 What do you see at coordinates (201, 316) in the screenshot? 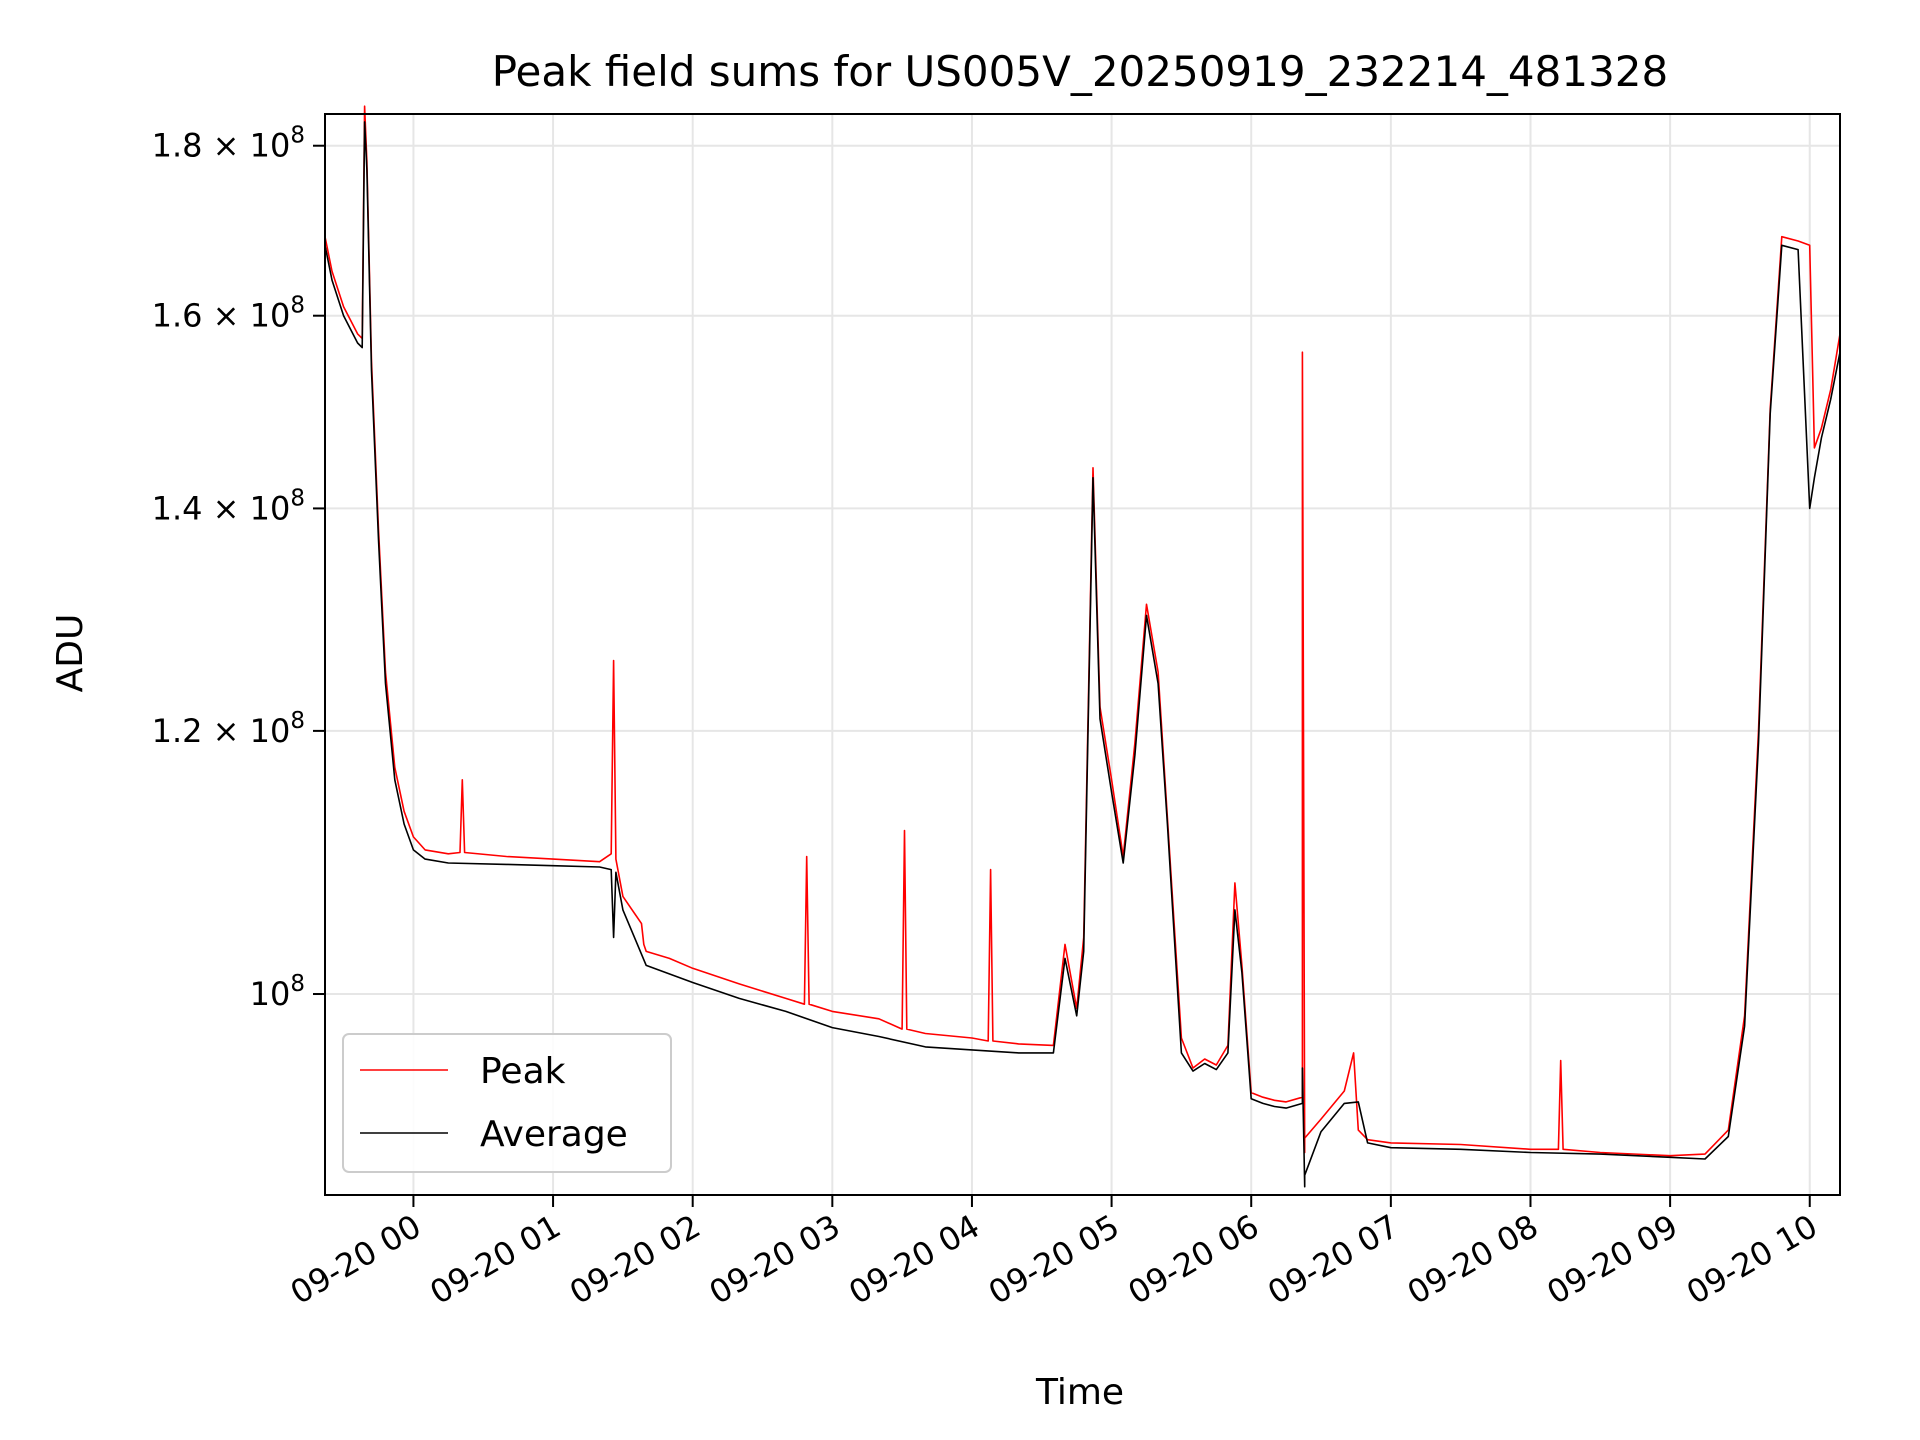
I see `y-tick-mantissa: 1.6 ×` at bounding box center [201, 316].